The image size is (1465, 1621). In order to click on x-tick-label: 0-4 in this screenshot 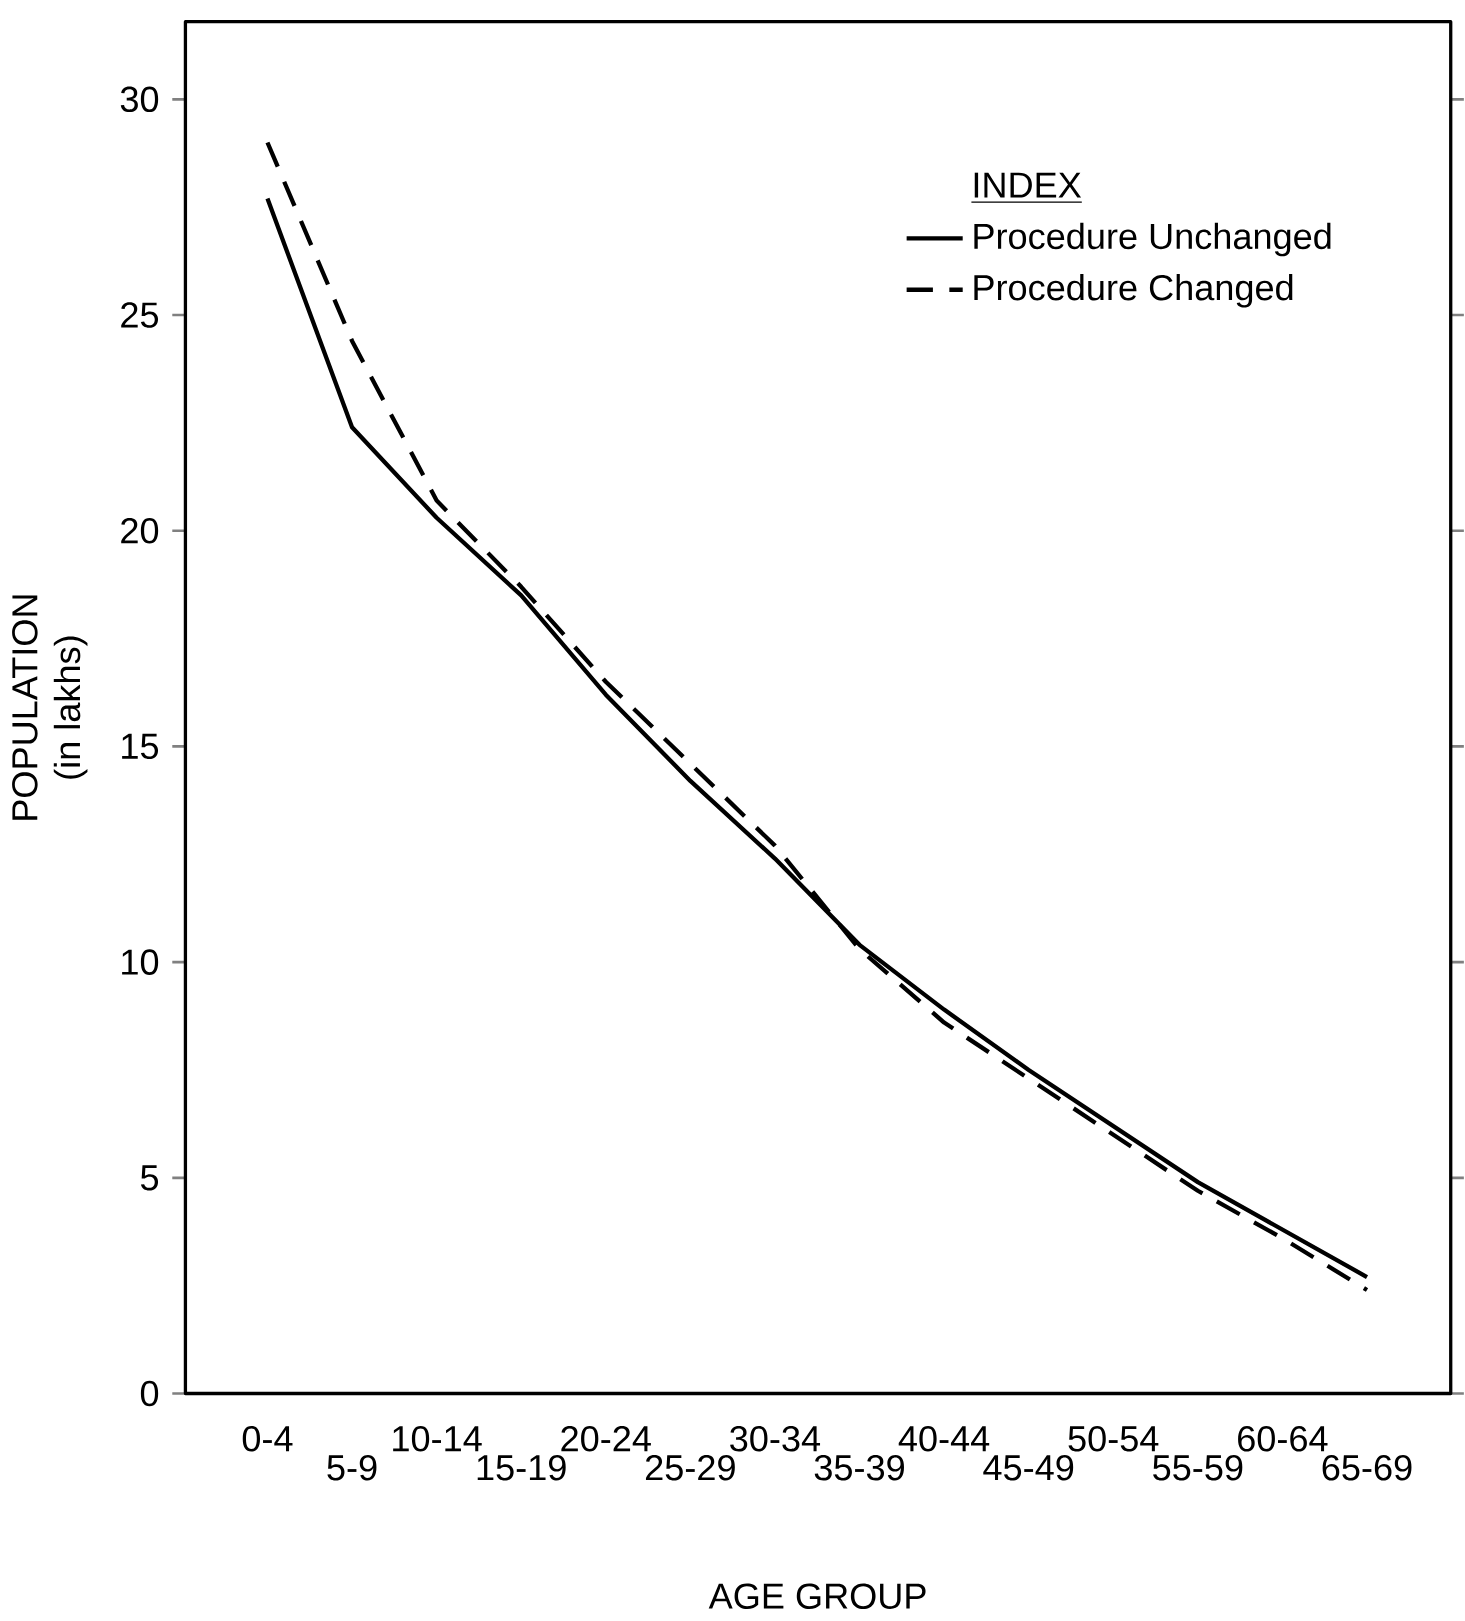, I will do `click(267, 1438)`.